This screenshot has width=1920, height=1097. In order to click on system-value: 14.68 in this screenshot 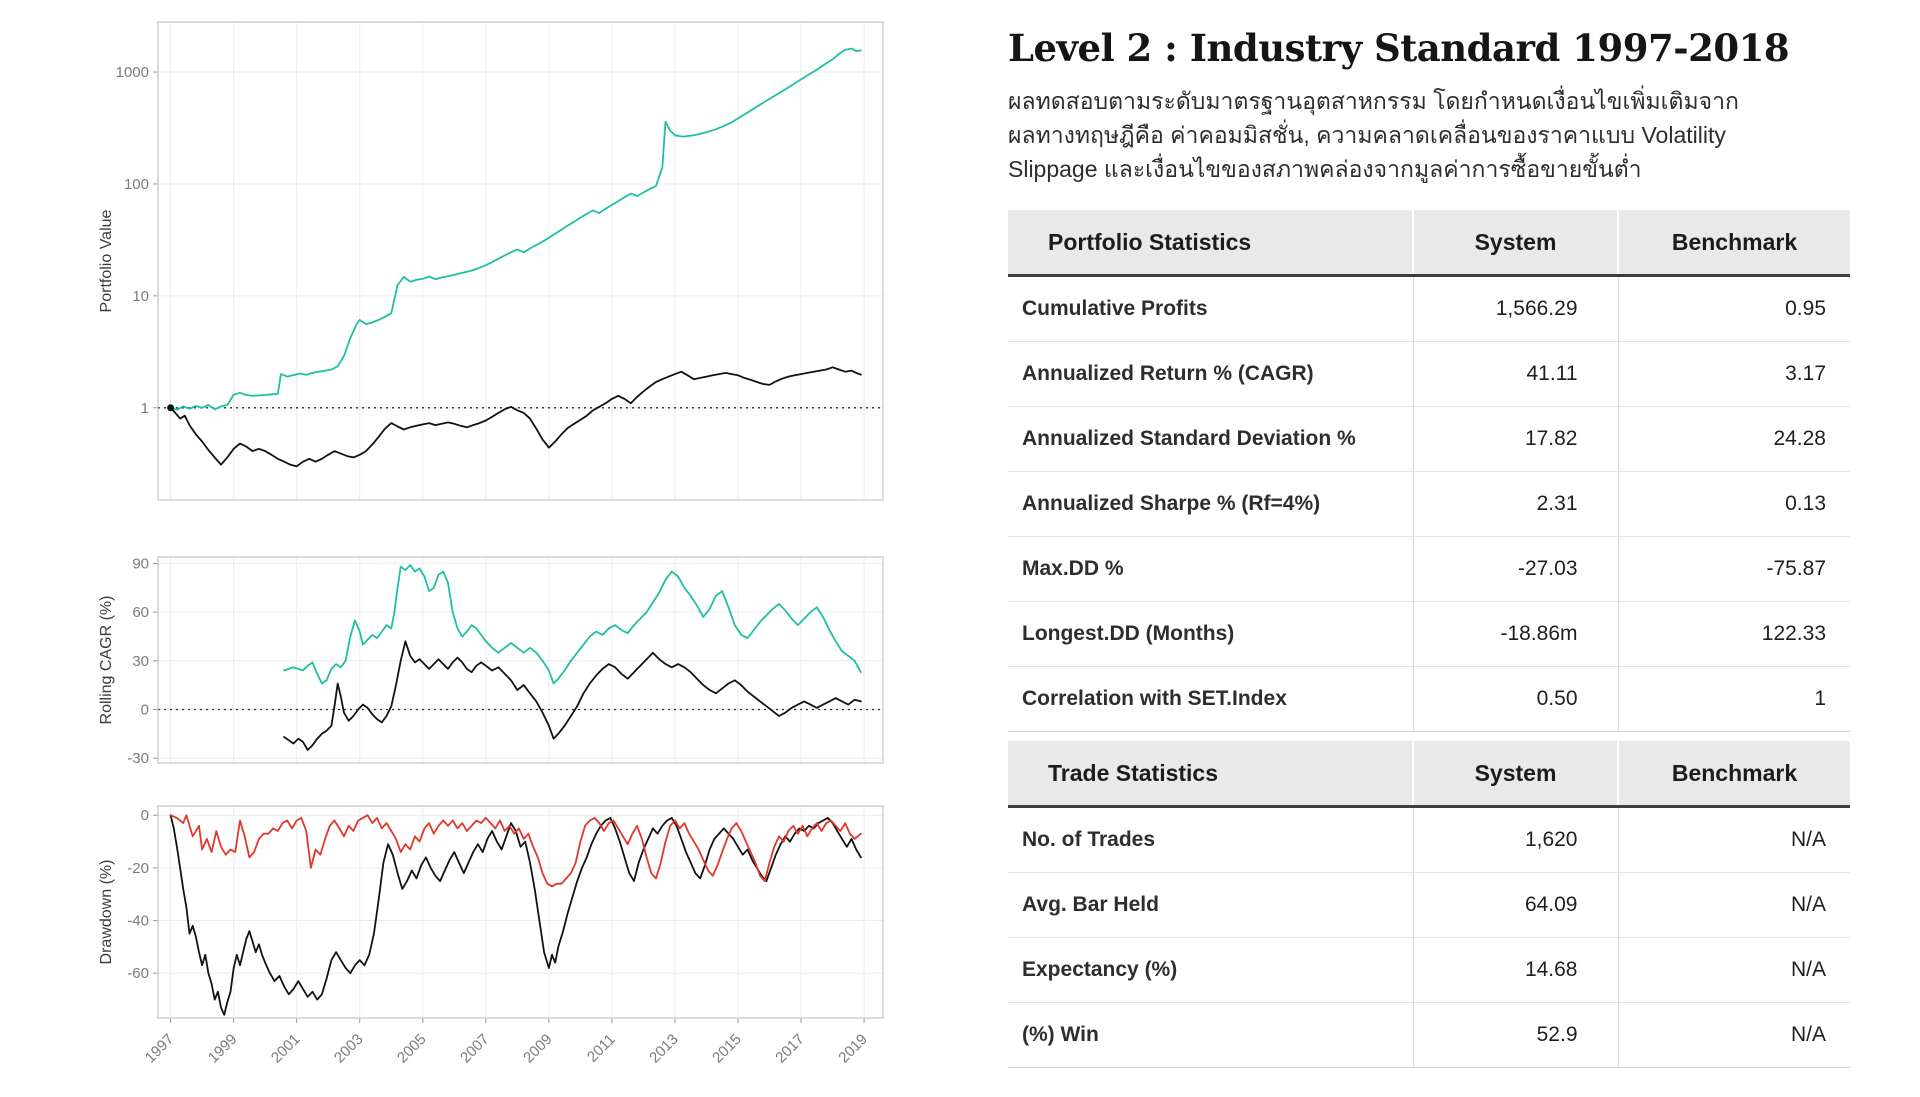, I will do `click(1515, 970)`.